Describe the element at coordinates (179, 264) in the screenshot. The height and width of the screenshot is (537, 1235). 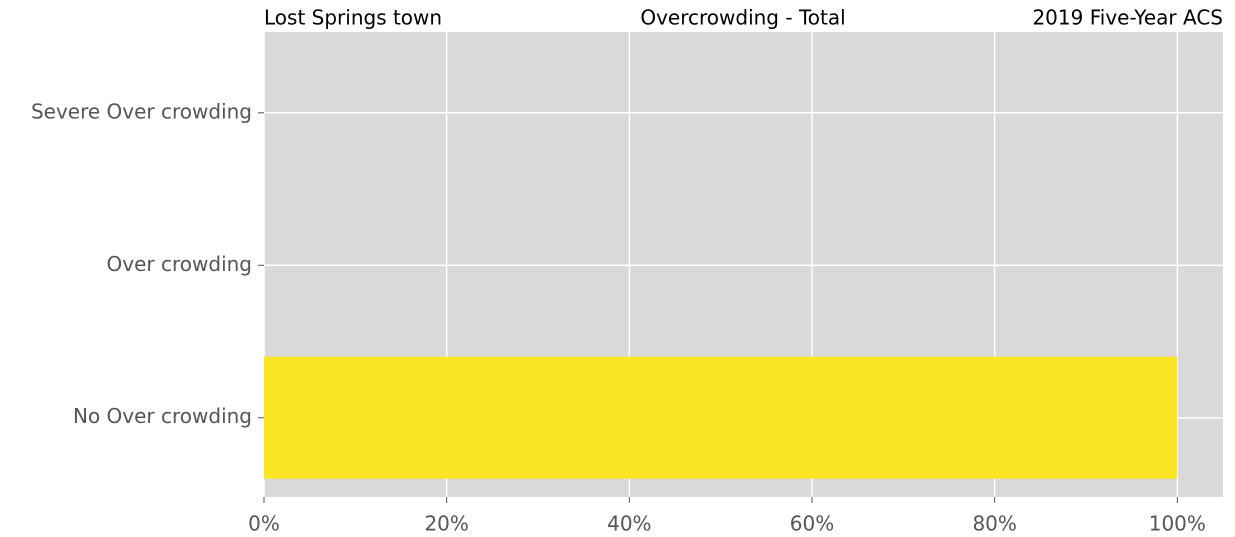
I see `y-tick-label: Over crowding` at that location.